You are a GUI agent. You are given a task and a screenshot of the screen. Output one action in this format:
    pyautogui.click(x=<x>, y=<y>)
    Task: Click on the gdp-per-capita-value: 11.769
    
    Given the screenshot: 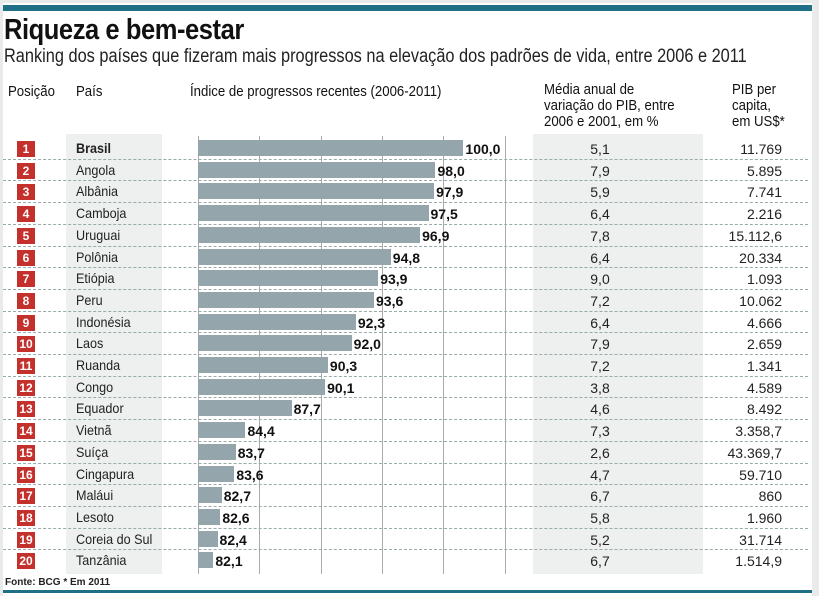 What is the action you would take?
    pyautogui.click(x=761, y=149)
    